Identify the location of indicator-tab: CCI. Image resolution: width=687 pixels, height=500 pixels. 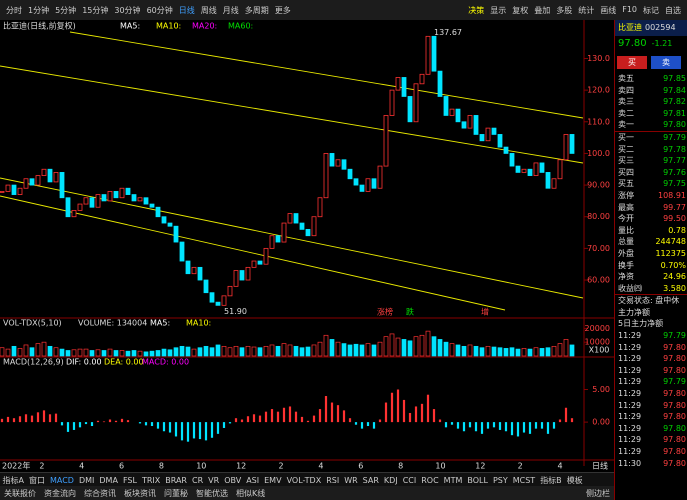
(409, 480).